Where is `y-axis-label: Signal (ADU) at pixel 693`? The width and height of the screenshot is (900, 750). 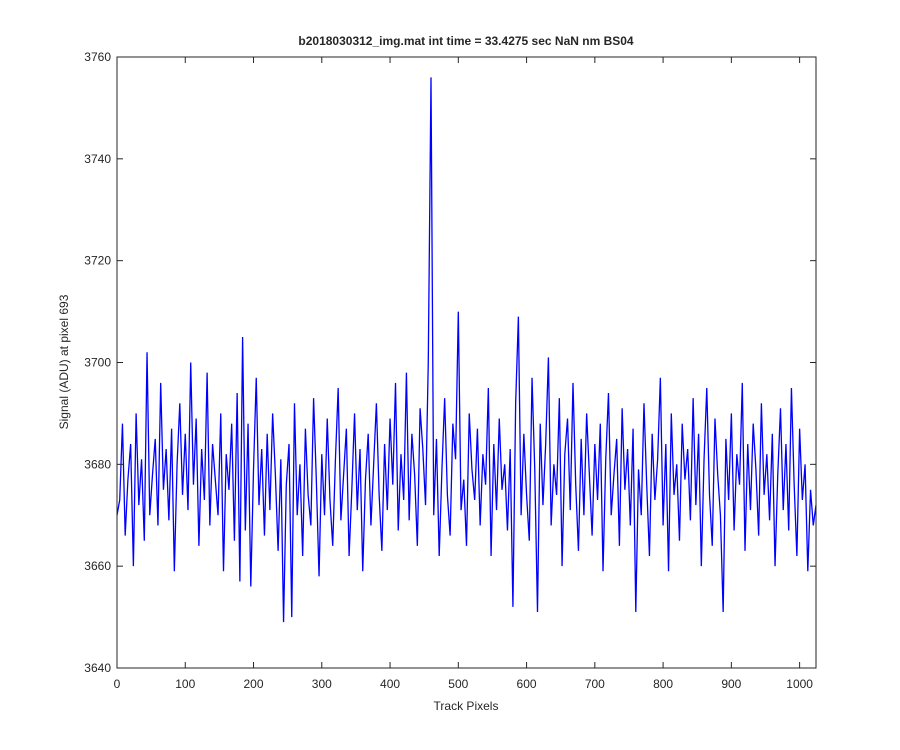 y-axis-label: Signal (ADU) at pixel 693 is located at coordinates (64, 361).